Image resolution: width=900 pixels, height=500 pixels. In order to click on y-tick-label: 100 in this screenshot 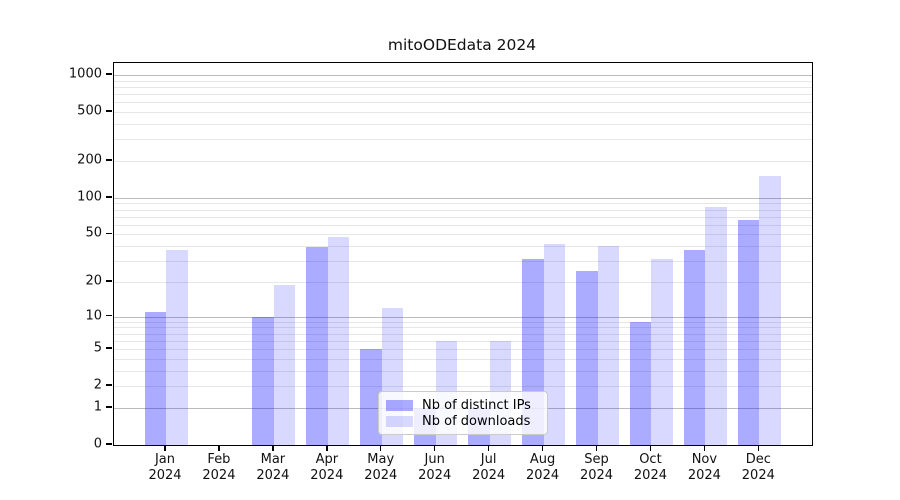, I will do `click(89, 197)`.